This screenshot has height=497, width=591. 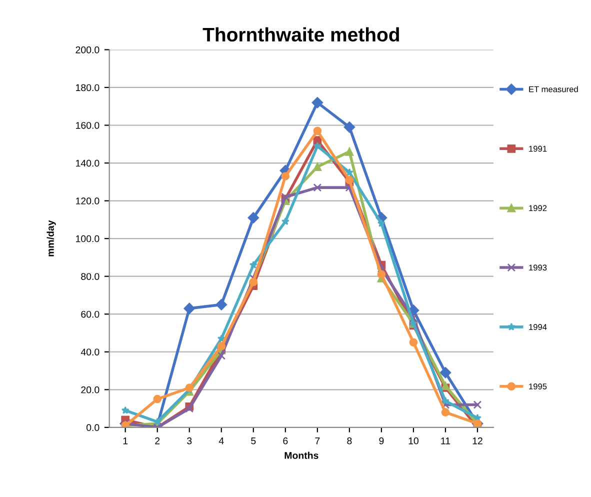 What do you see at coordinates (93, 428) in the screenshot?
I see `y-tick-label: 0.0` at bounding box center [93, 428].